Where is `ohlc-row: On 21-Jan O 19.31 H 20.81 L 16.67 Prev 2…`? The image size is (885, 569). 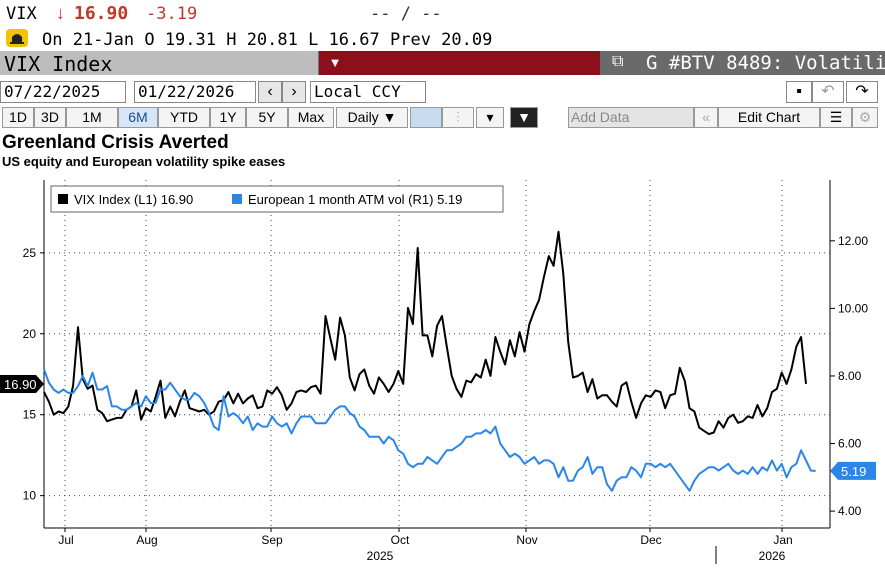
ohlc-row: On 21-Jan O 19.31 H 20.81 L 16.67 Prev 2… is located at coordinates (442, 39).